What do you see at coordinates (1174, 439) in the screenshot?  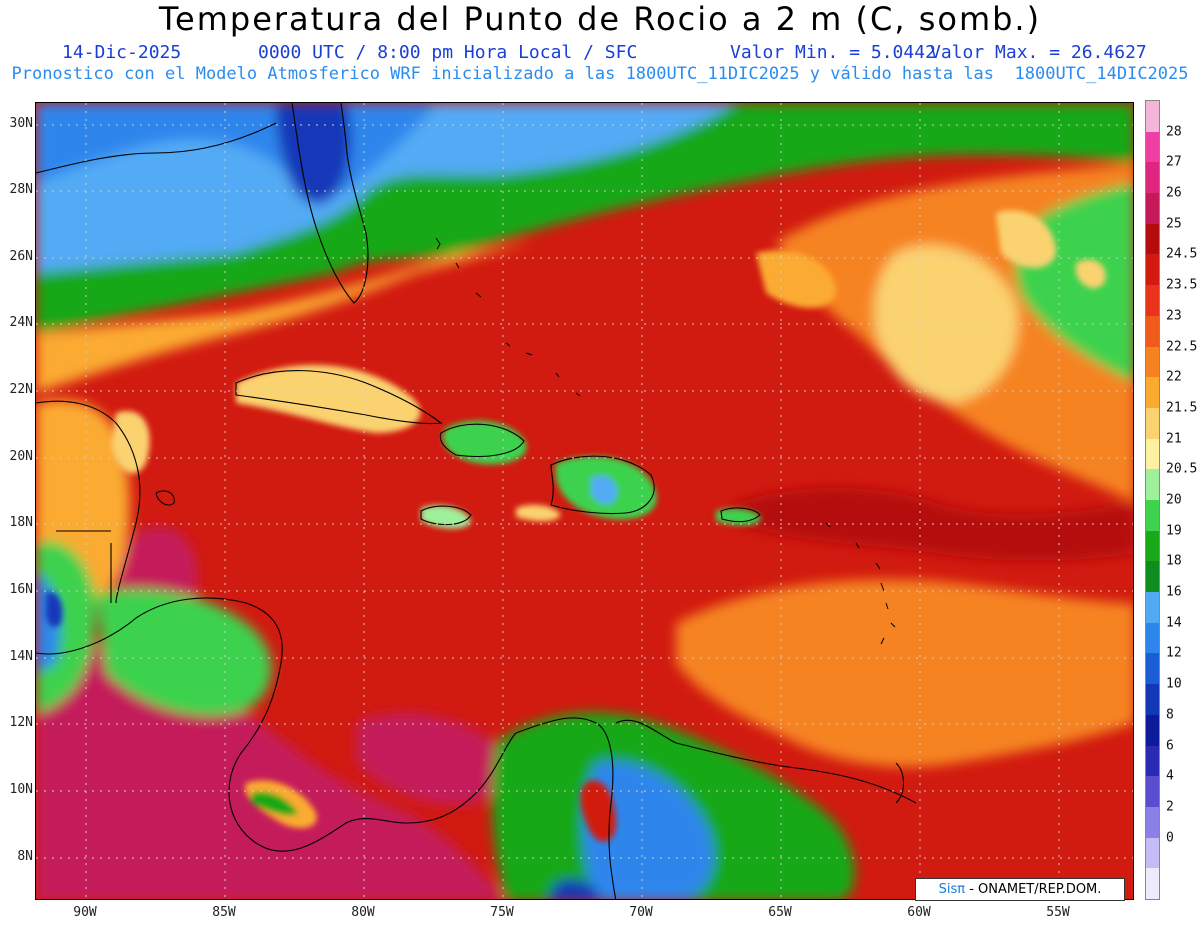 I see `color-legend-label: 21` at bounding box center [1174, 439].